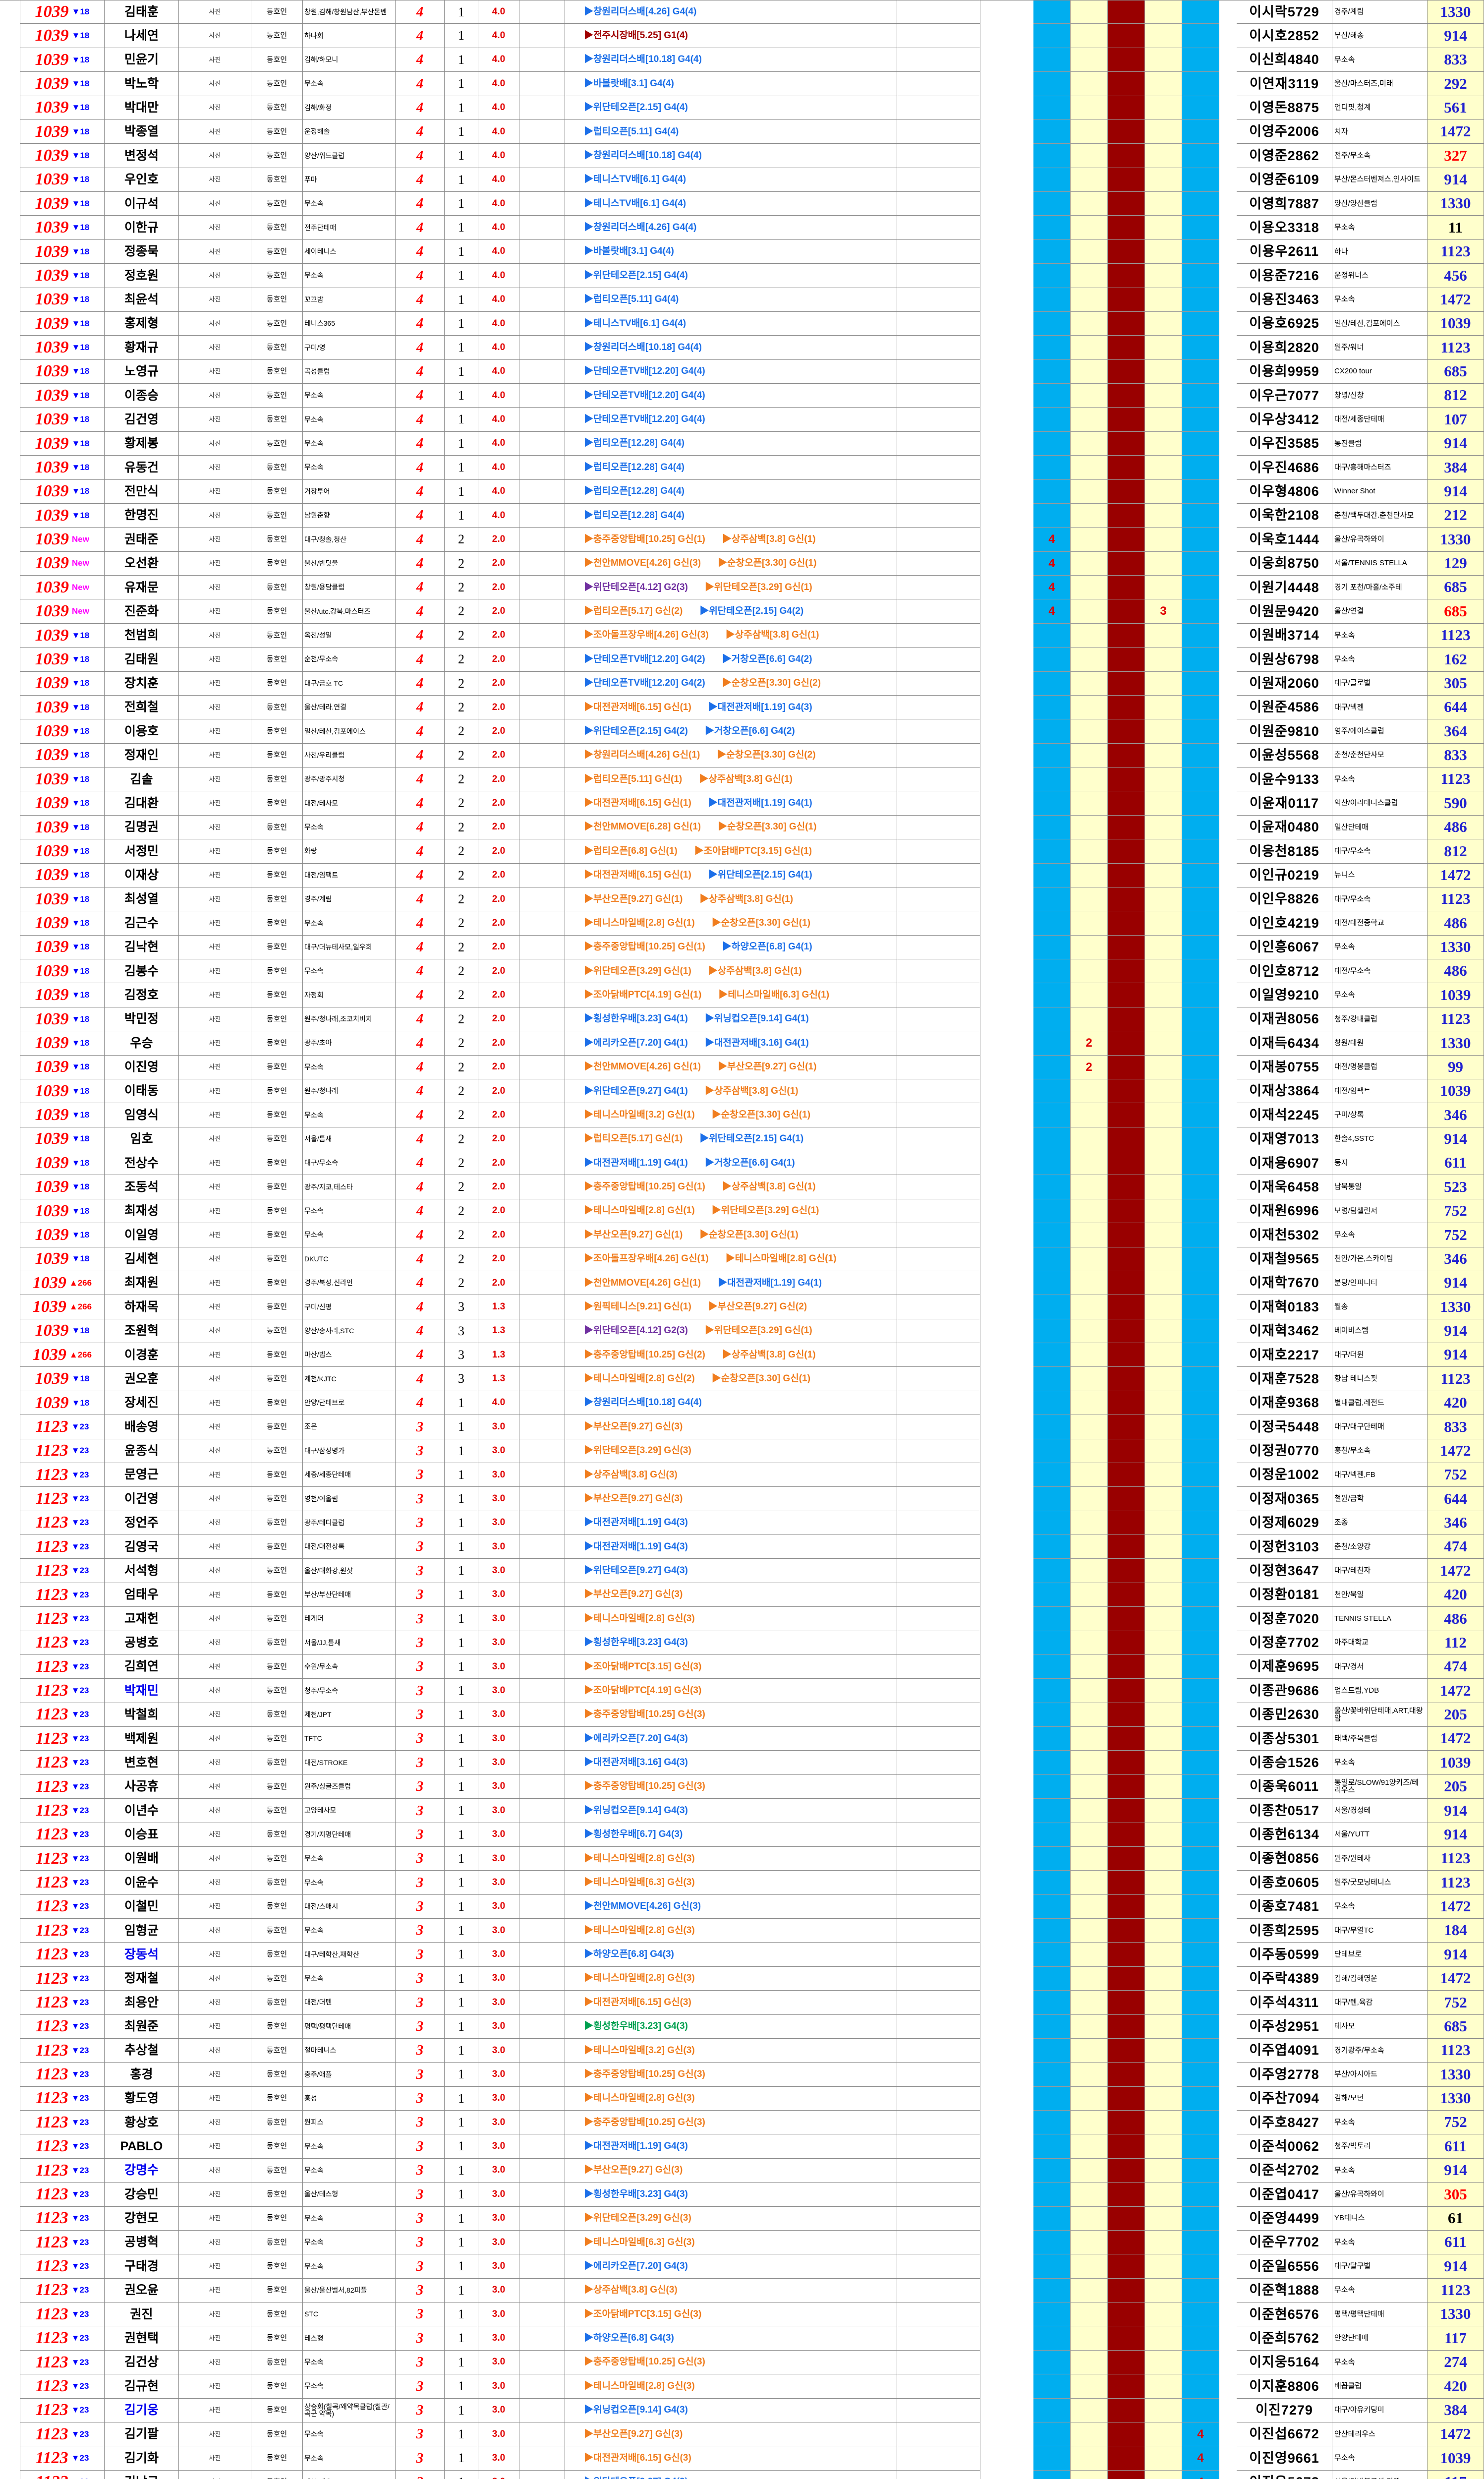  I want to click on tournament-entry: ▶창원리더스배[10.18] G4(4), so click(643, 347).